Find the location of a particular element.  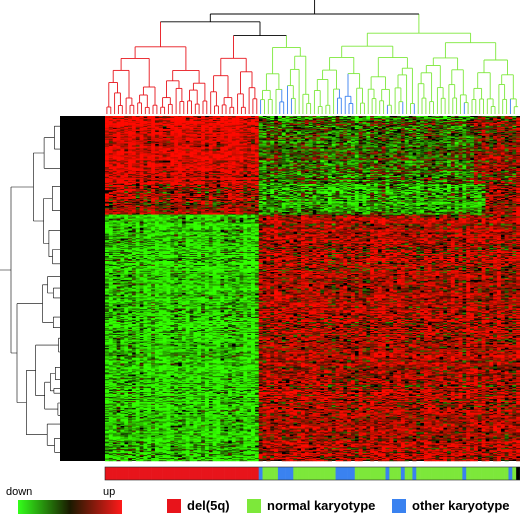

legend-item-other: other karyotype is located at coordinates (451, 505).